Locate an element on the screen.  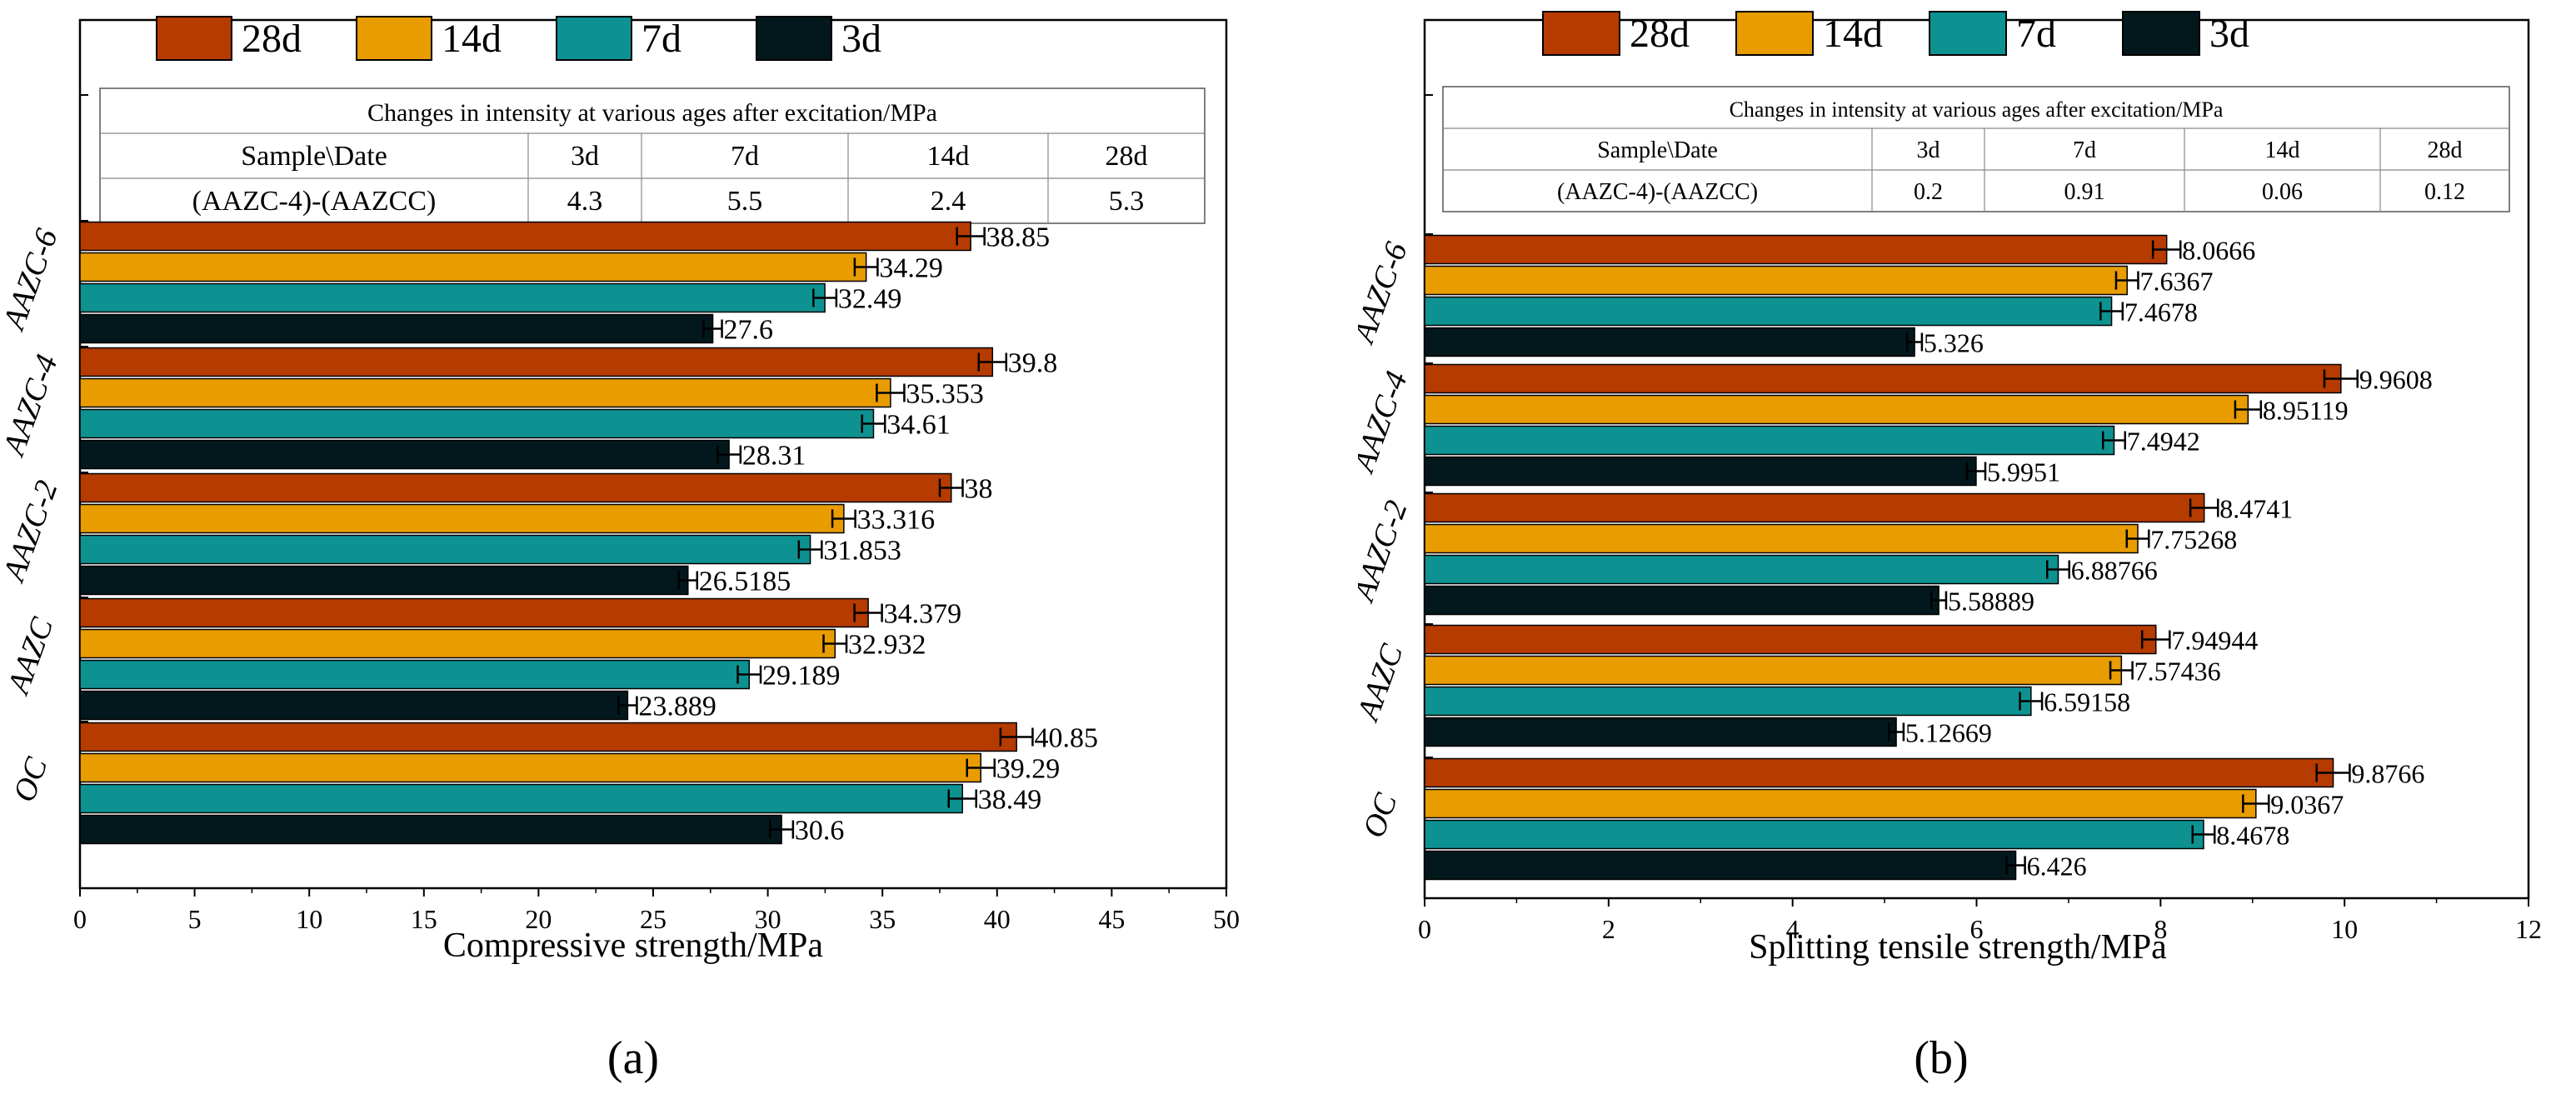
data-label: 8.4678 is located at coordinates (2252, 836).